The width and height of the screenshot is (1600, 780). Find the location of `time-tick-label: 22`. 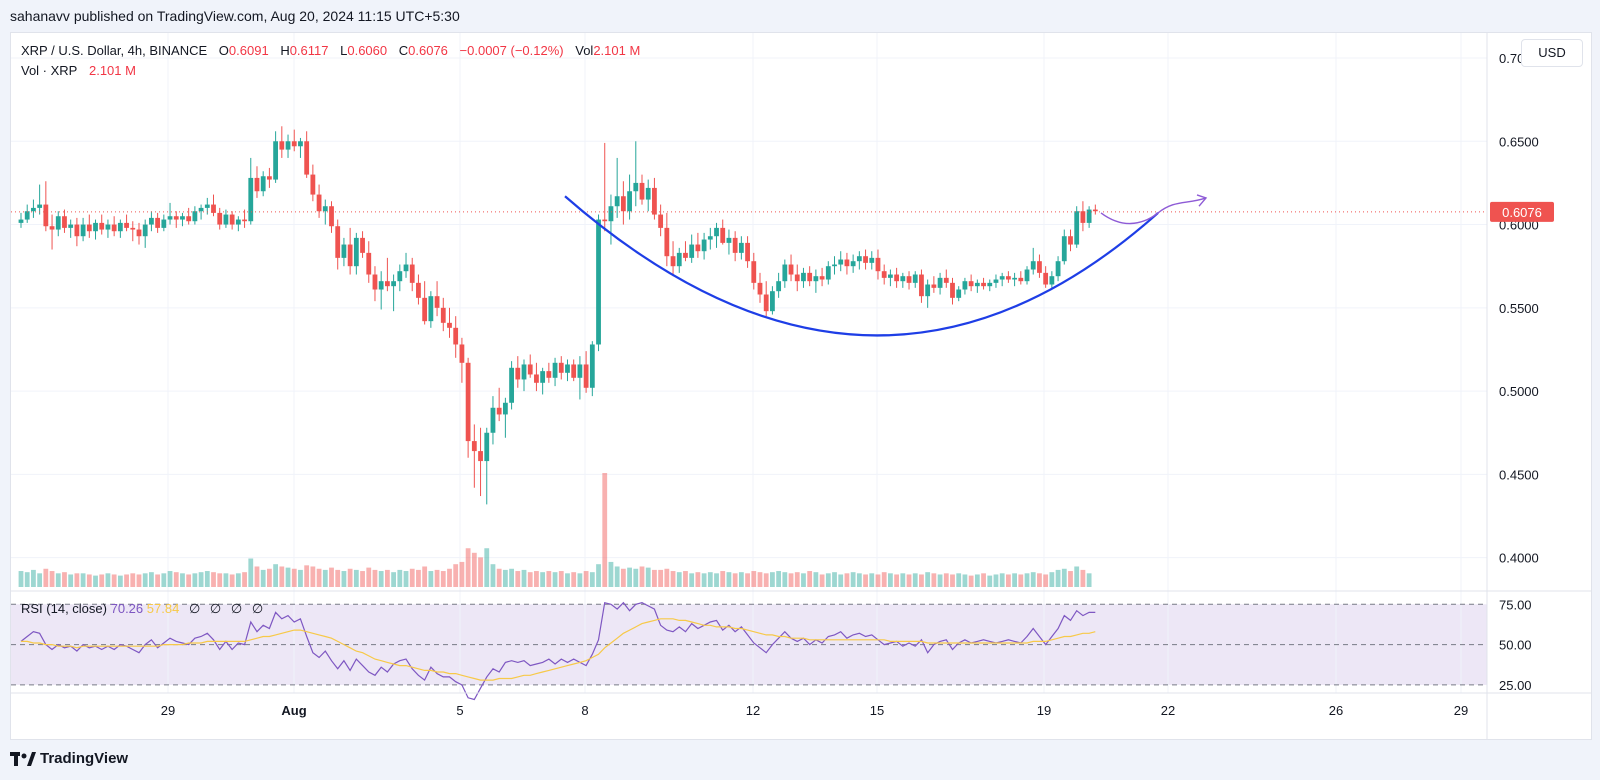

time-tick-label: 22 is located at coordinates (1168, 710).